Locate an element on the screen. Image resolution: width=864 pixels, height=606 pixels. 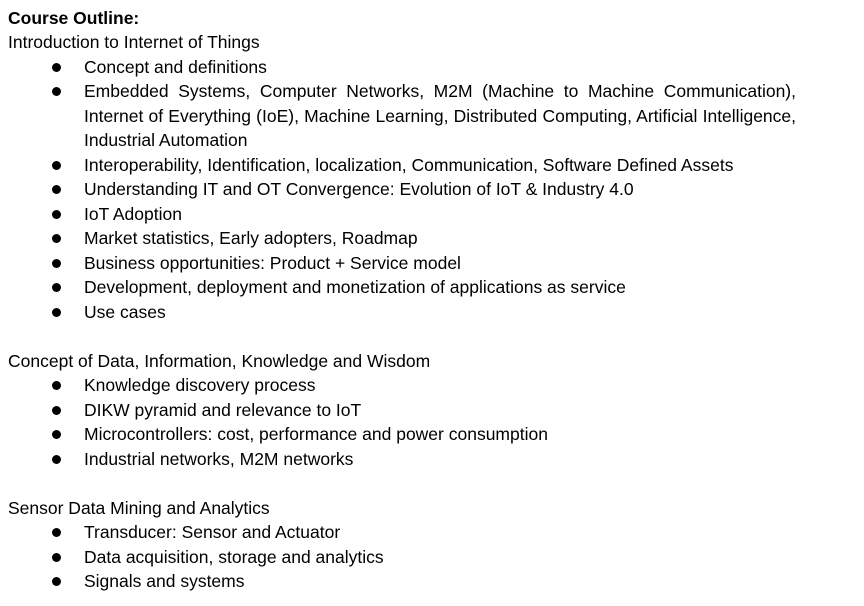
section-heading: Sensor Data Mining and Analytics is located at coordinates (139, 507).